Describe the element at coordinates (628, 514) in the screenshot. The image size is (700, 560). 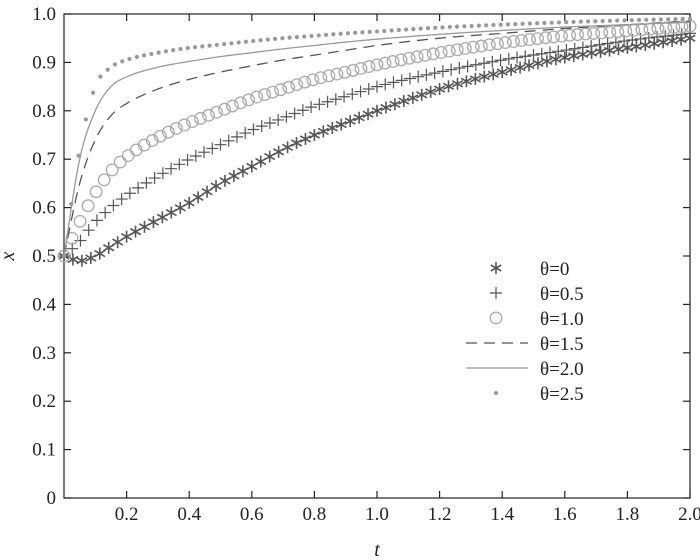
I see `x-tick-label: 1.8` at that location.